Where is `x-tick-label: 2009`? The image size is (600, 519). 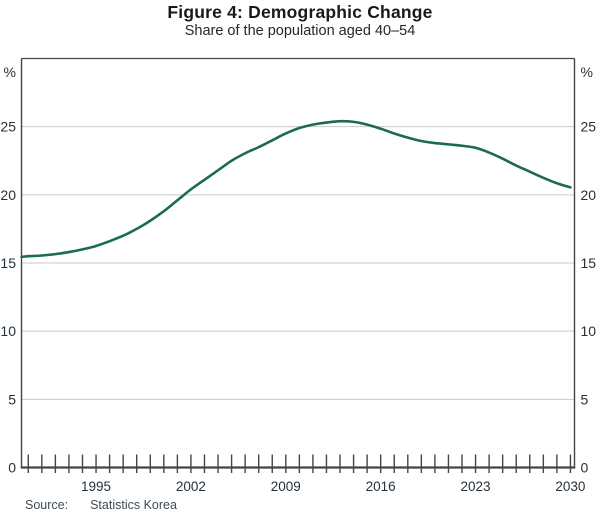
x-tick-label: 2009 is located at coordinates (286, 486).